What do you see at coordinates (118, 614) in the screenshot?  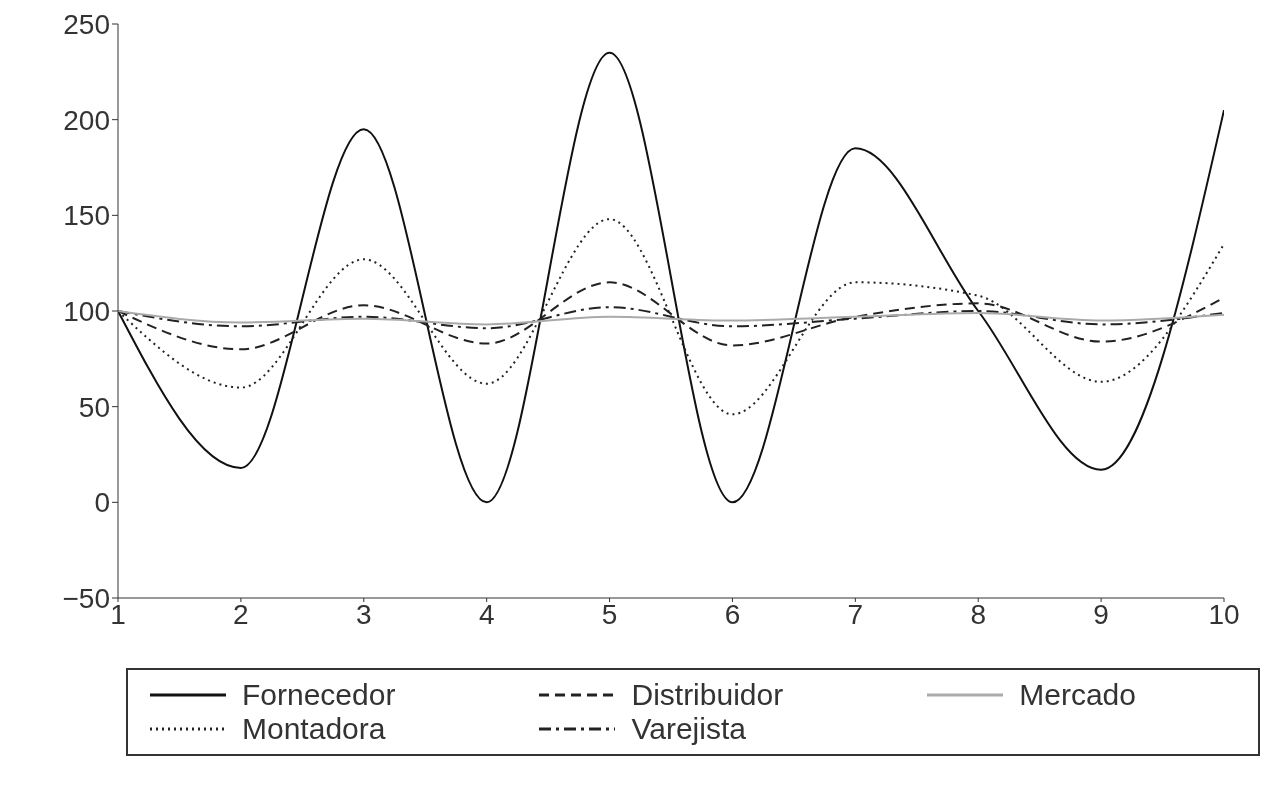 I see `x-tick-label: 1` at bounding box center [118, 614].